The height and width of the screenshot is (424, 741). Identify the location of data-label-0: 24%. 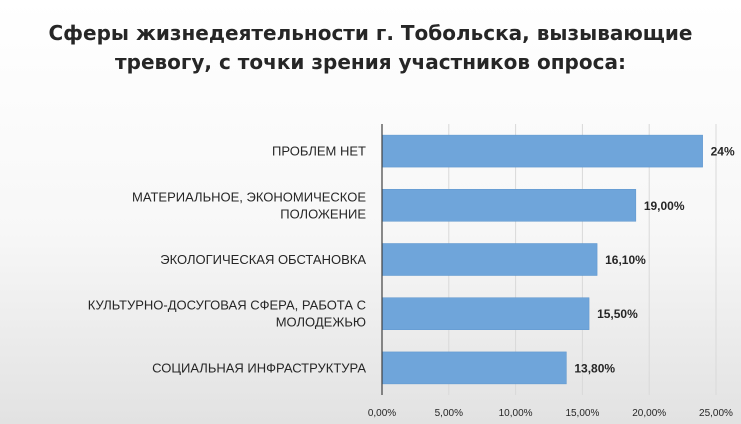
(723, 152).